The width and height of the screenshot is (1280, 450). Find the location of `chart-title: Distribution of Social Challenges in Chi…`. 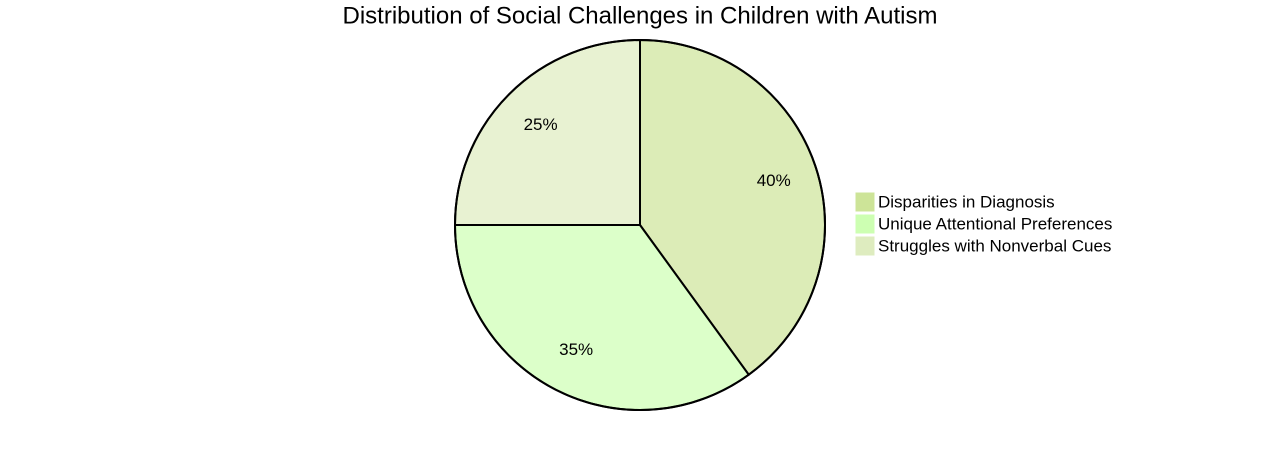

chart-title: Distribution of Social Challenges in Chi… is located at coordinates (640, 15).